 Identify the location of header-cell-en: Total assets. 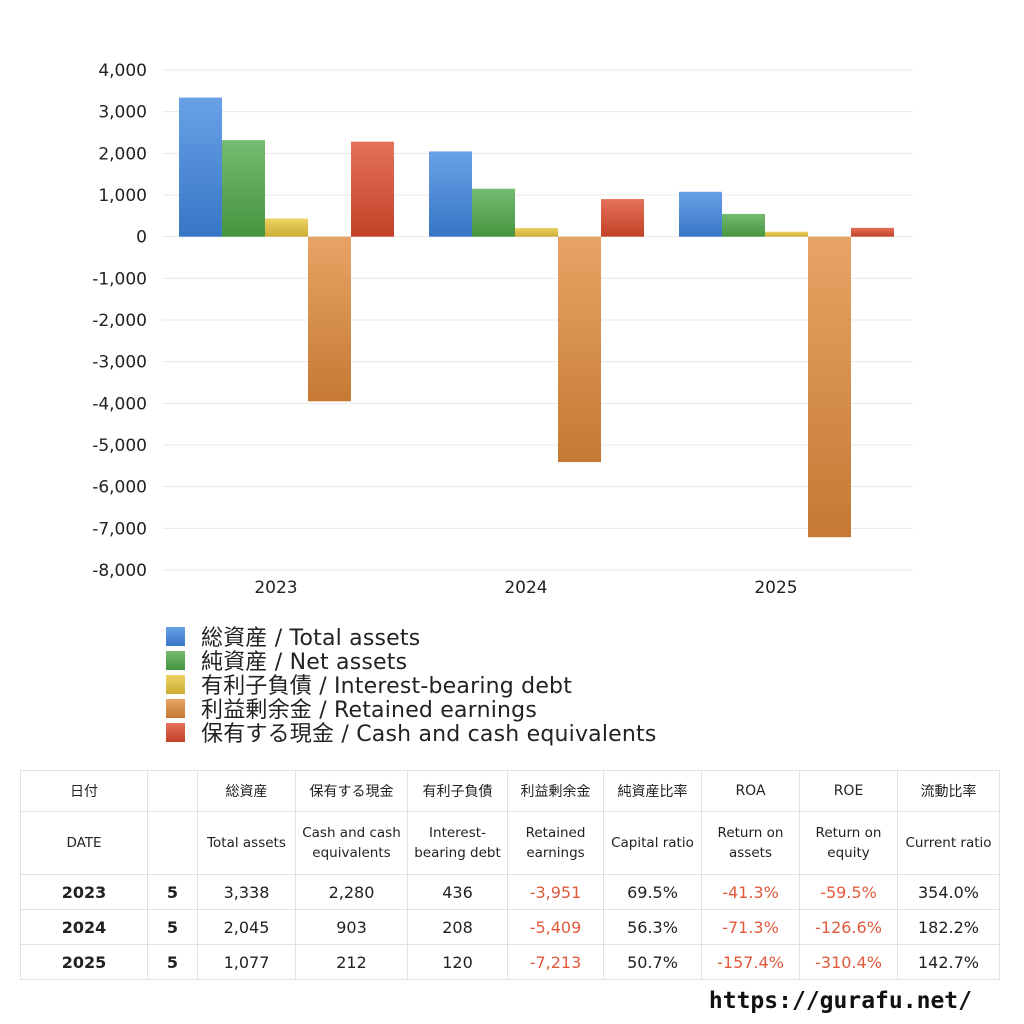
(246, 843).